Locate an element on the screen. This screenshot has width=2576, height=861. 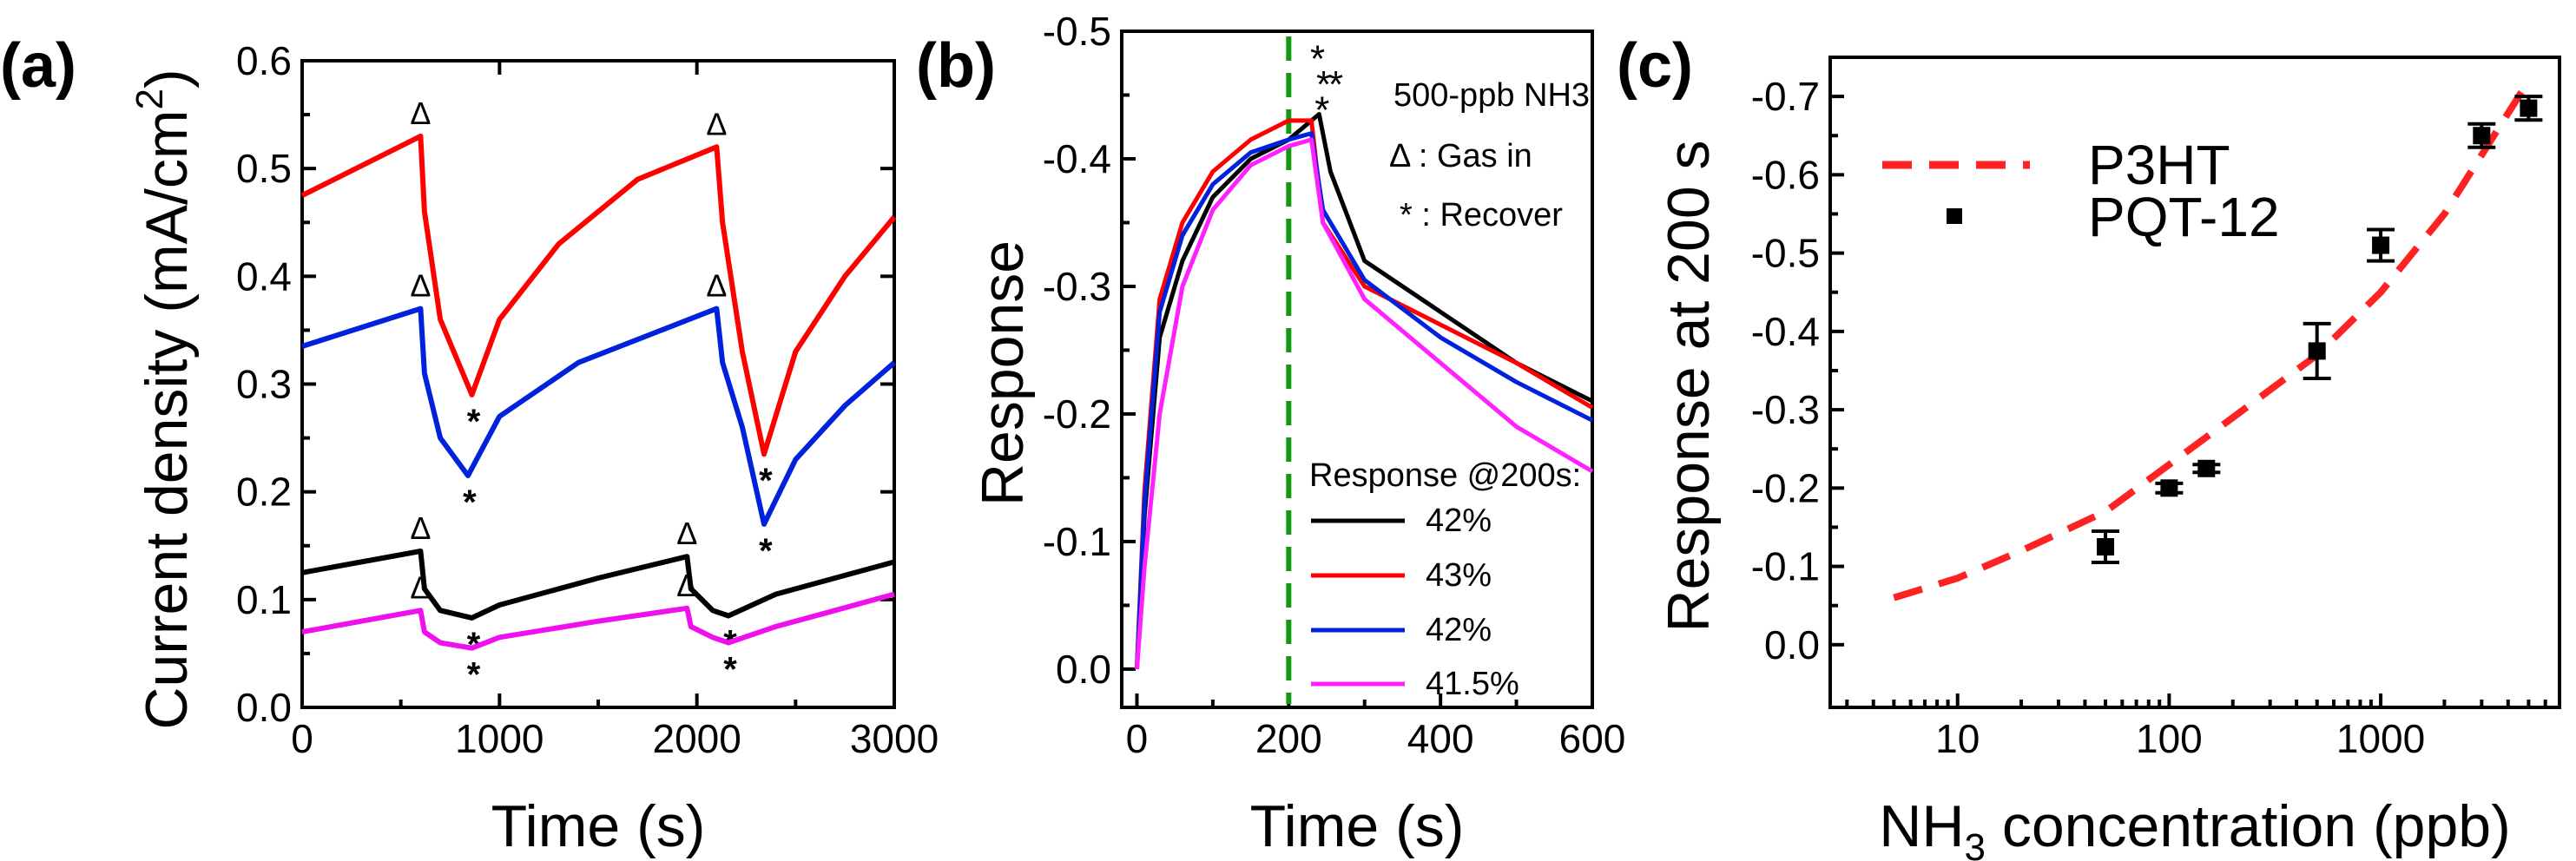
y-tick-label: 0.1 is located at coordinates (264, 600).